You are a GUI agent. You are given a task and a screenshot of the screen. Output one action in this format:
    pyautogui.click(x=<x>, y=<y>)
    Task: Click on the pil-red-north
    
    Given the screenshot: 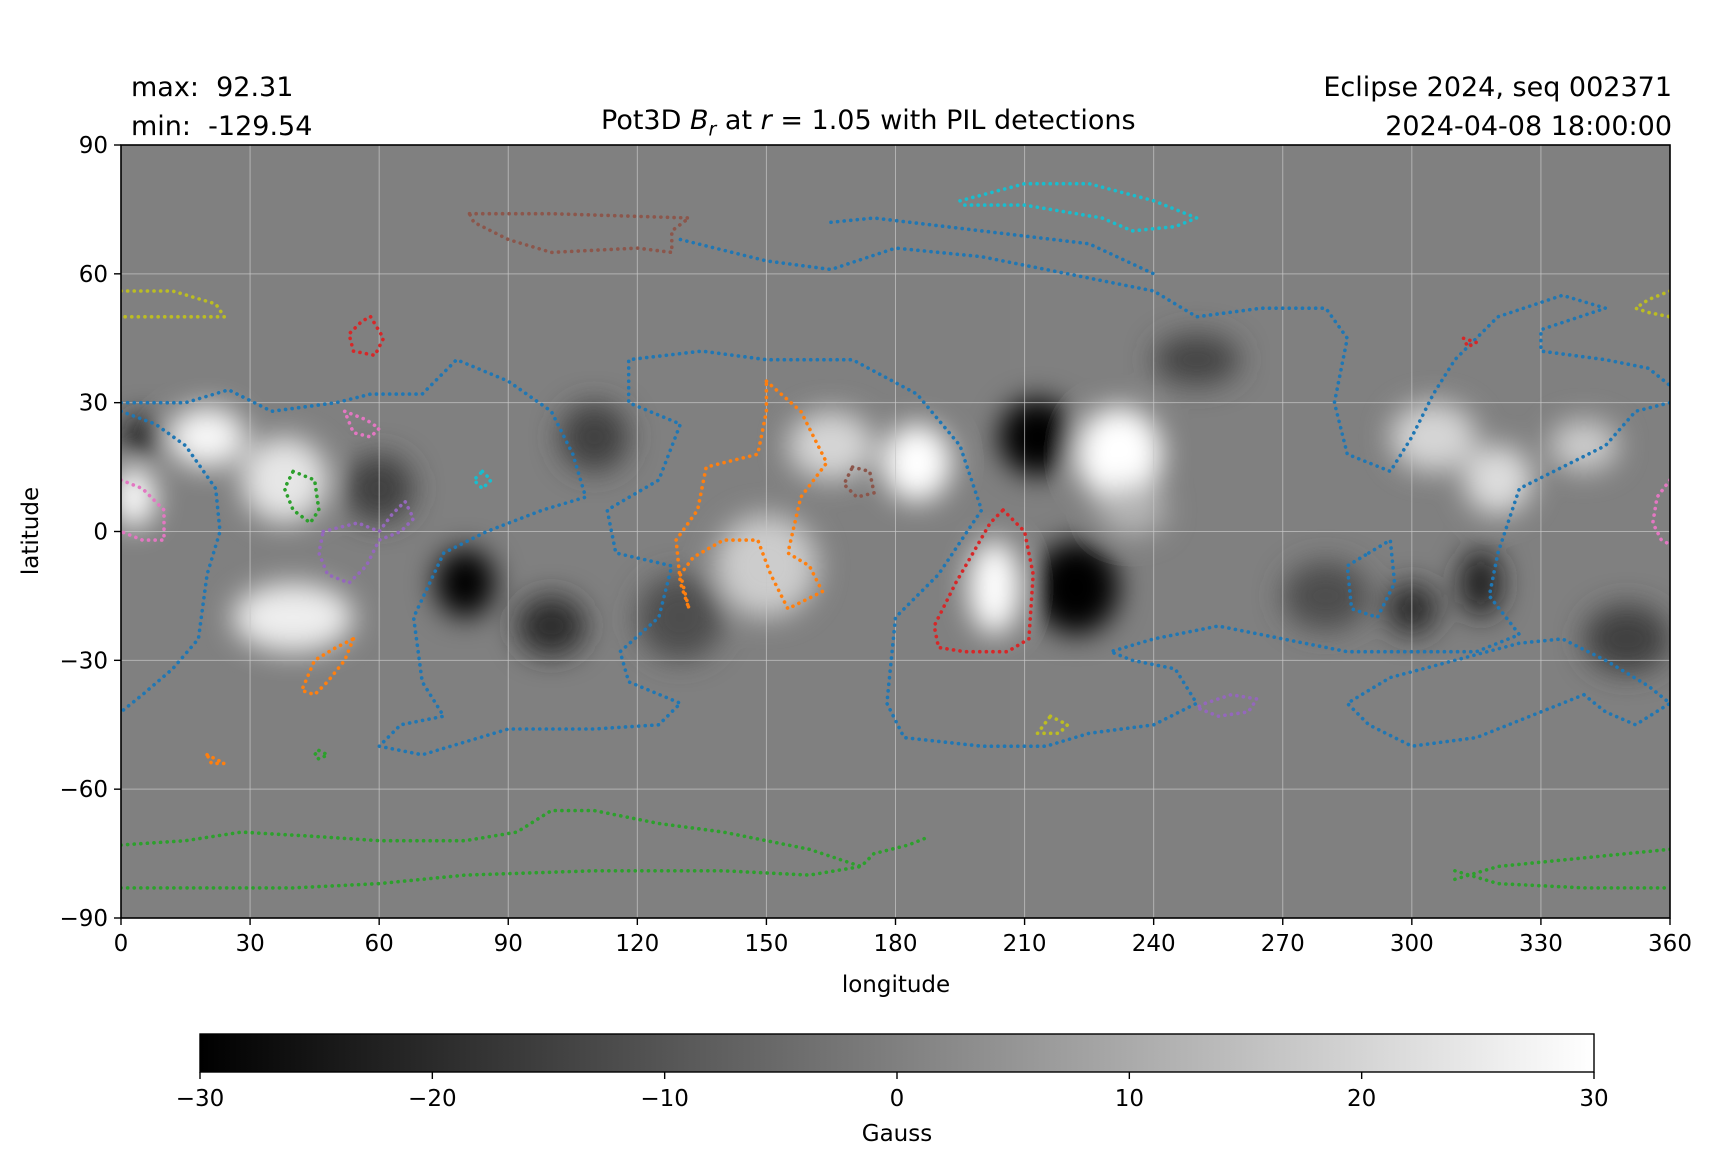 What is the action you would take?
    pyautogui.click(x=366, y=336)
    